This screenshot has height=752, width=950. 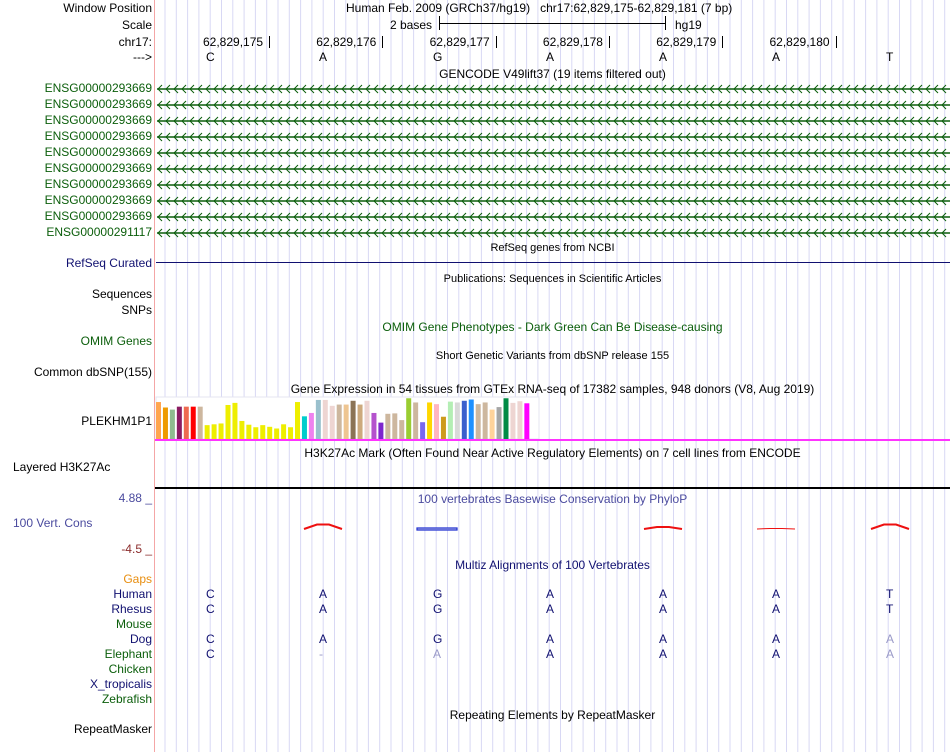 I want to click on dbsnp-label: Common dbSNP(155), so click(x=92, y=372).